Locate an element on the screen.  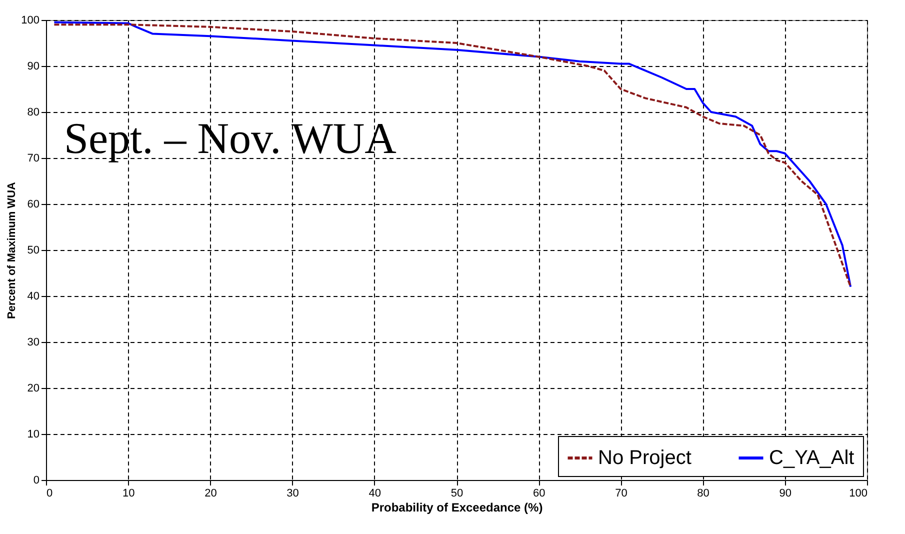
legend-label: C_YA_Alt is located at coordinates (812, 458).